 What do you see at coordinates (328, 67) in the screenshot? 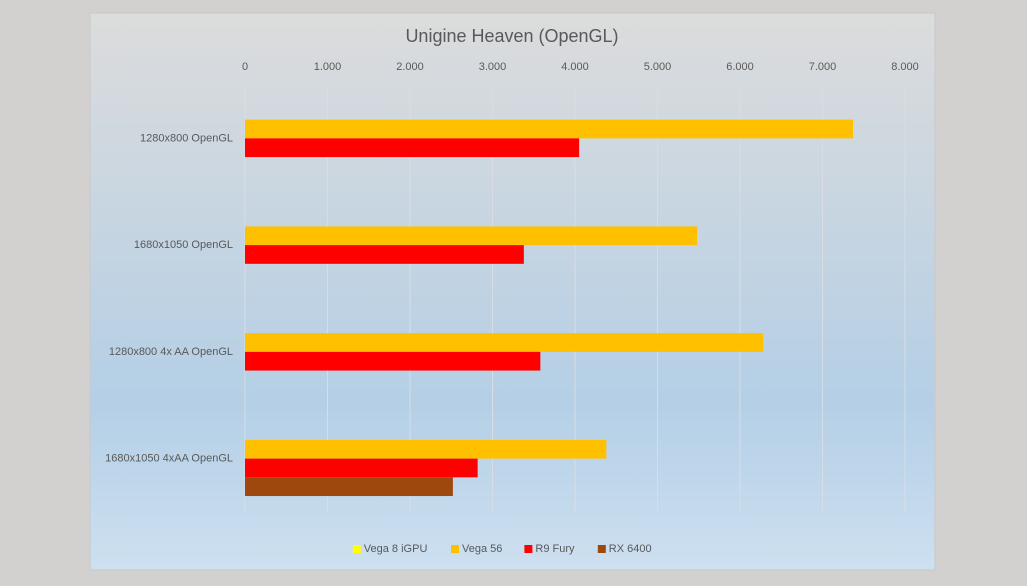
I see `x-tick-label: 1.000` at bounding box center [328, 67].